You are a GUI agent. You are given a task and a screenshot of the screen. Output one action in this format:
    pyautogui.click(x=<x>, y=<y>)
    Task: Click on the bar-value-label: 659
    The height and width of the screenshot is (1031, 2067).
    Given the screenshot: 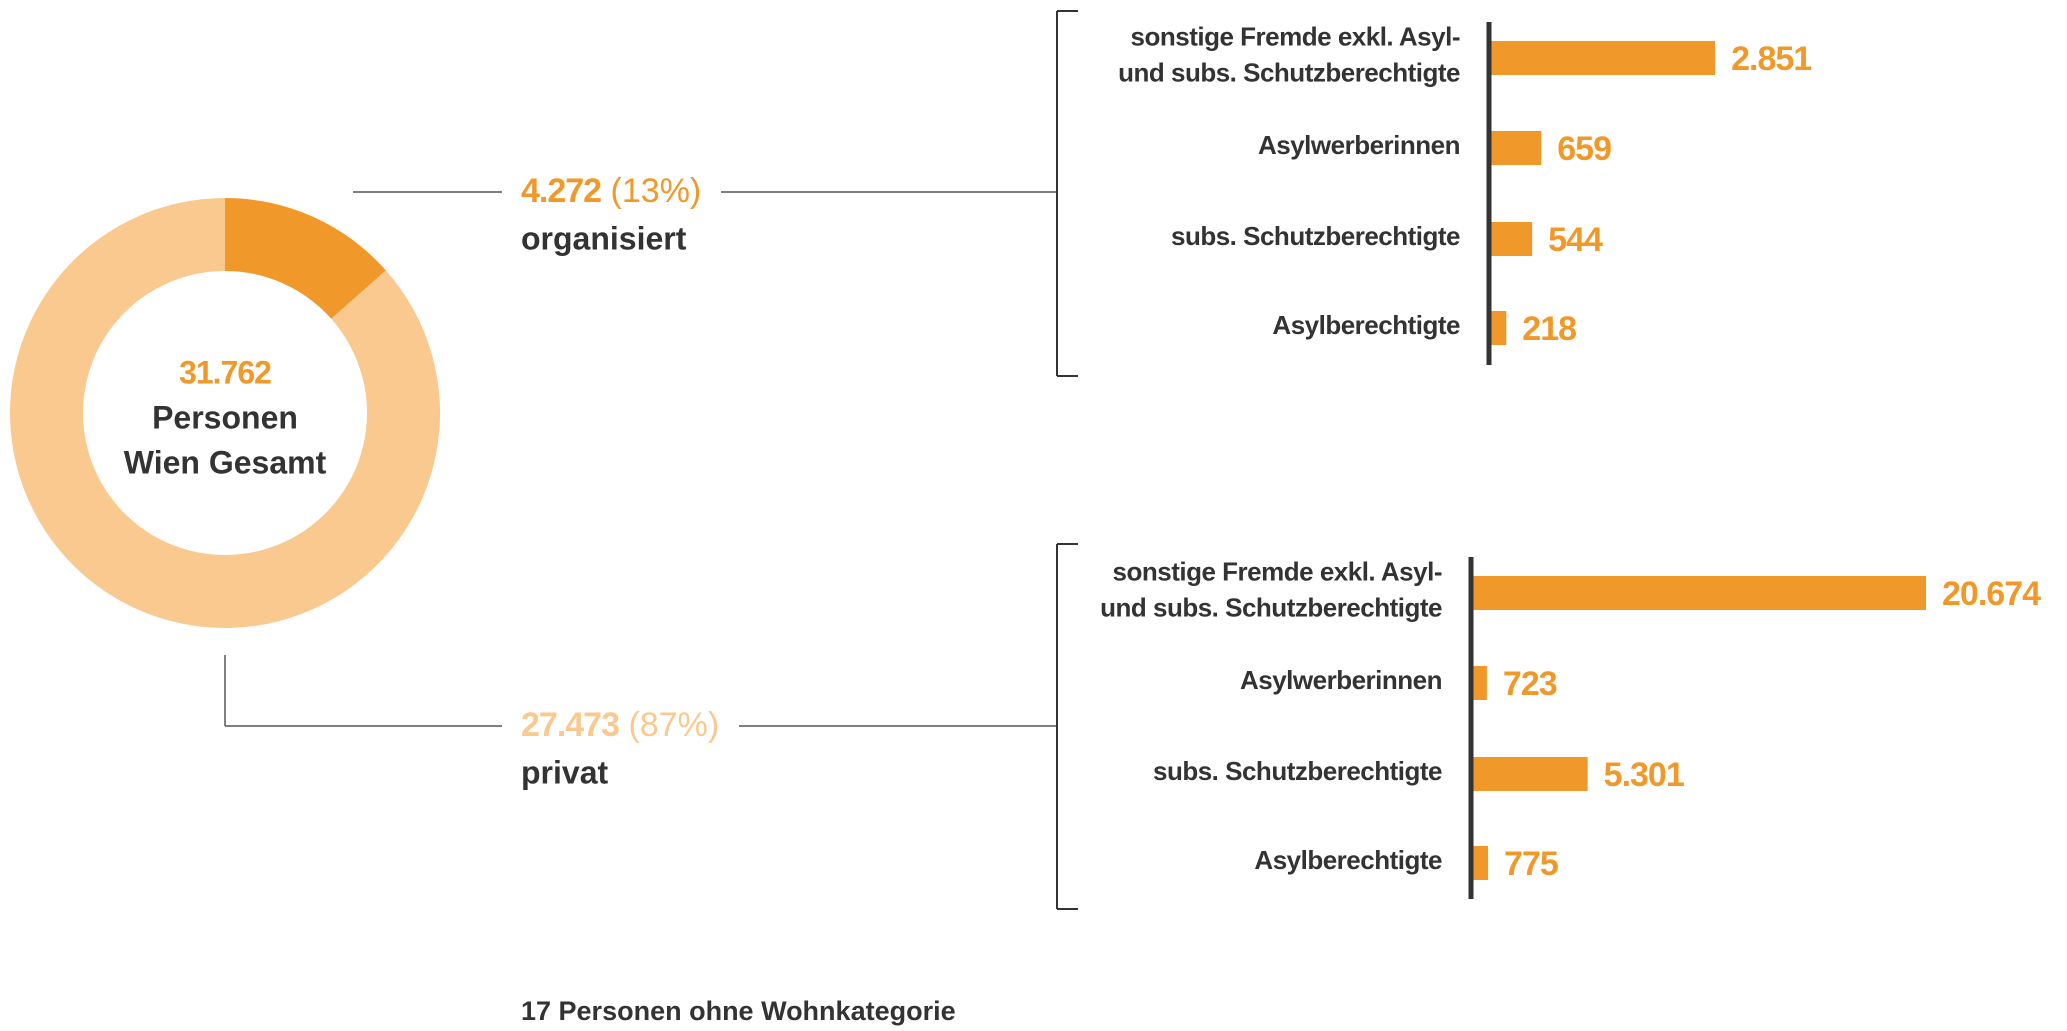 What is the action you would take?
    pyautogui.click(x=1584, y=149)
    